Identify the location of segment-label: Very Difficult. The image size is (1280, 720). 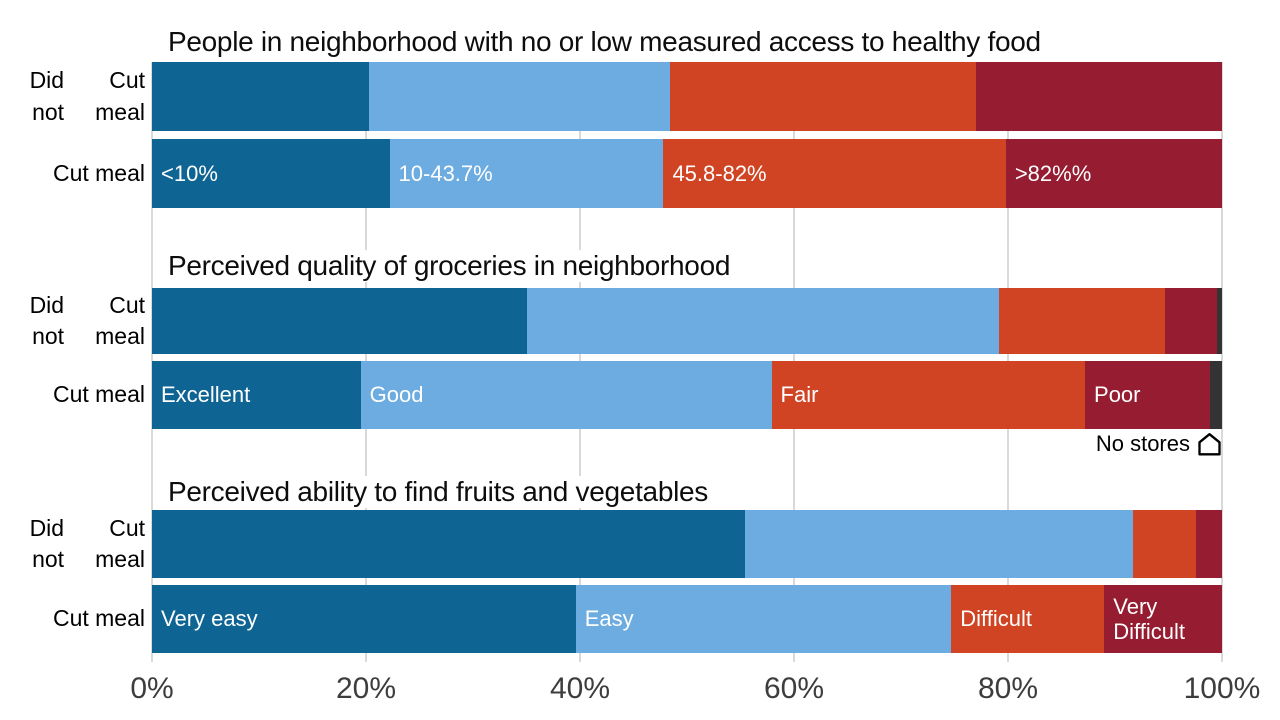
(1149, 618).